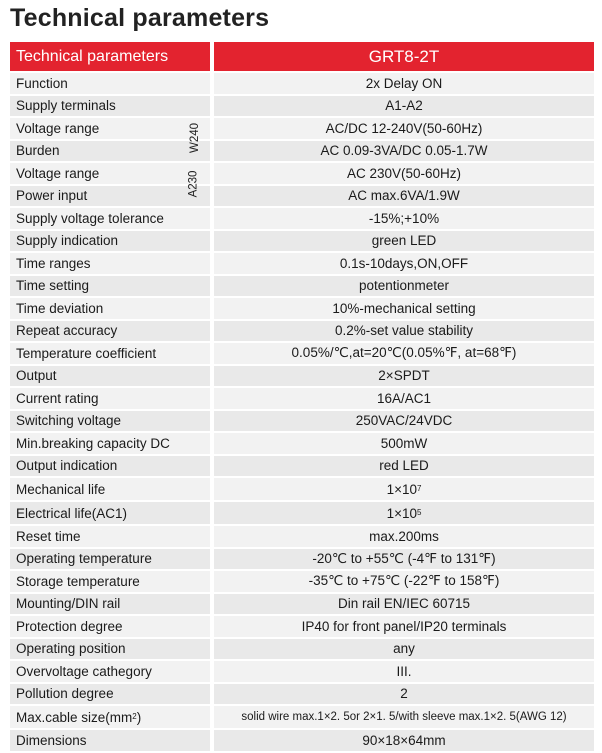 This screenshot has height=753, width=602. I want to click on parameter-label: Mechanical life, so click(110, 489).